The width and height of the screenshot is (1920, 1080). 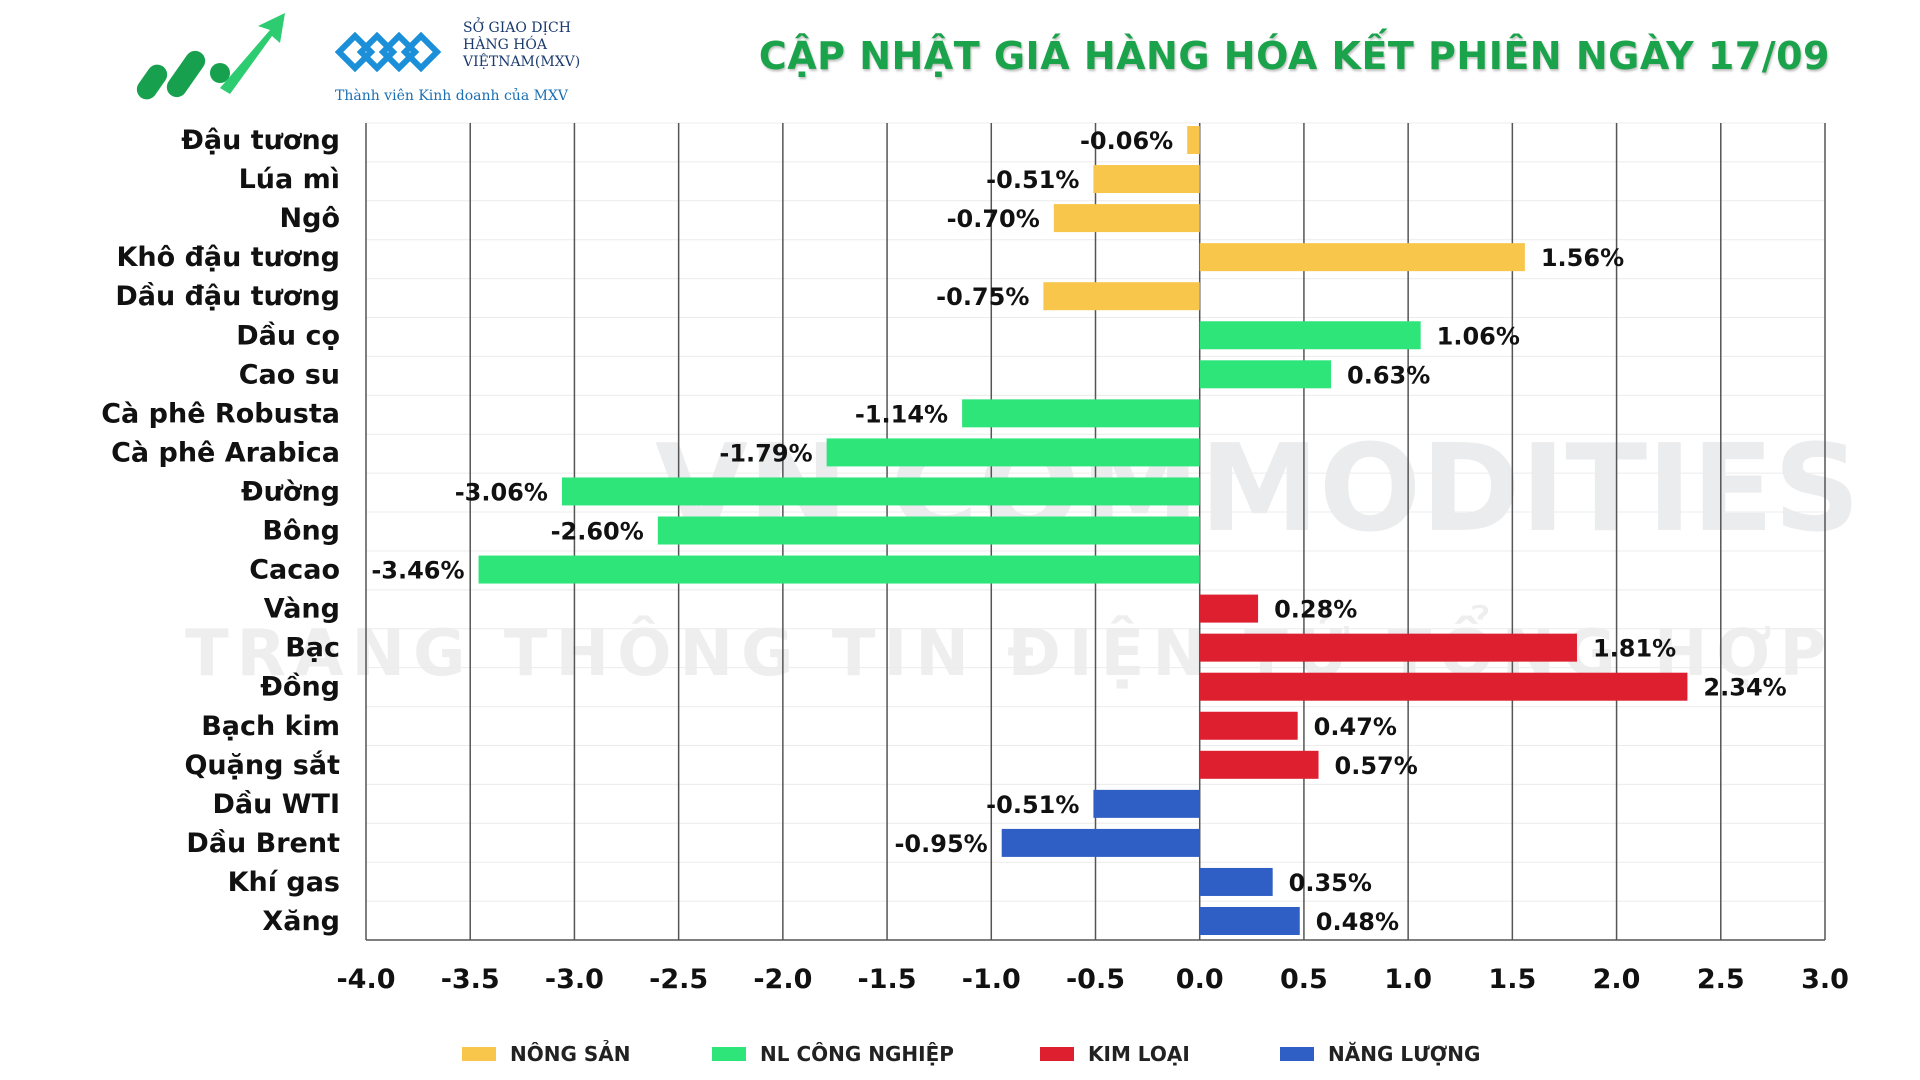 I want to click on exchange-line-1: SỞ GIAO DỊCH, so click(x=517, y=28).